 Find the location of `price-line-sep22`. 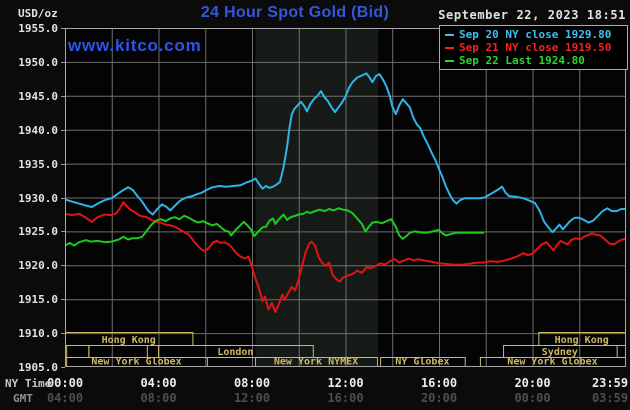

price-line-sep22 is located at coordinates (275, 227).